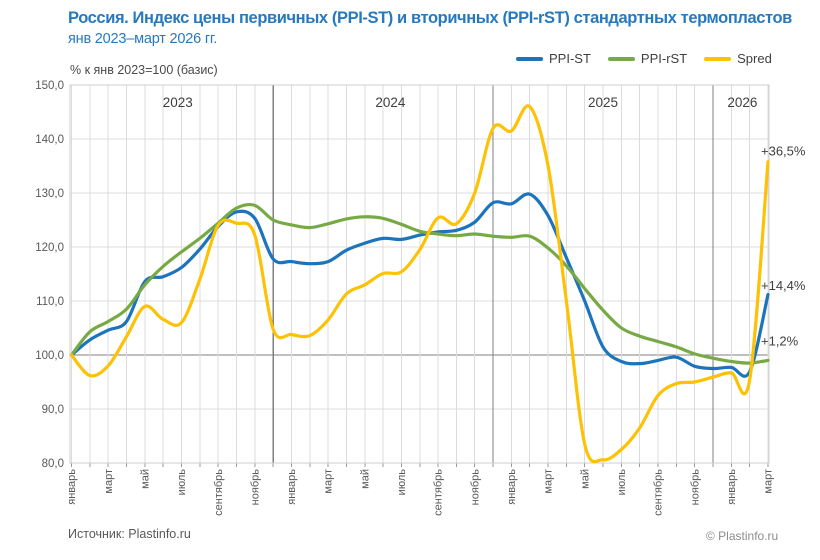  I want to click on y-tick-label: 90,0, so click(53, 410).